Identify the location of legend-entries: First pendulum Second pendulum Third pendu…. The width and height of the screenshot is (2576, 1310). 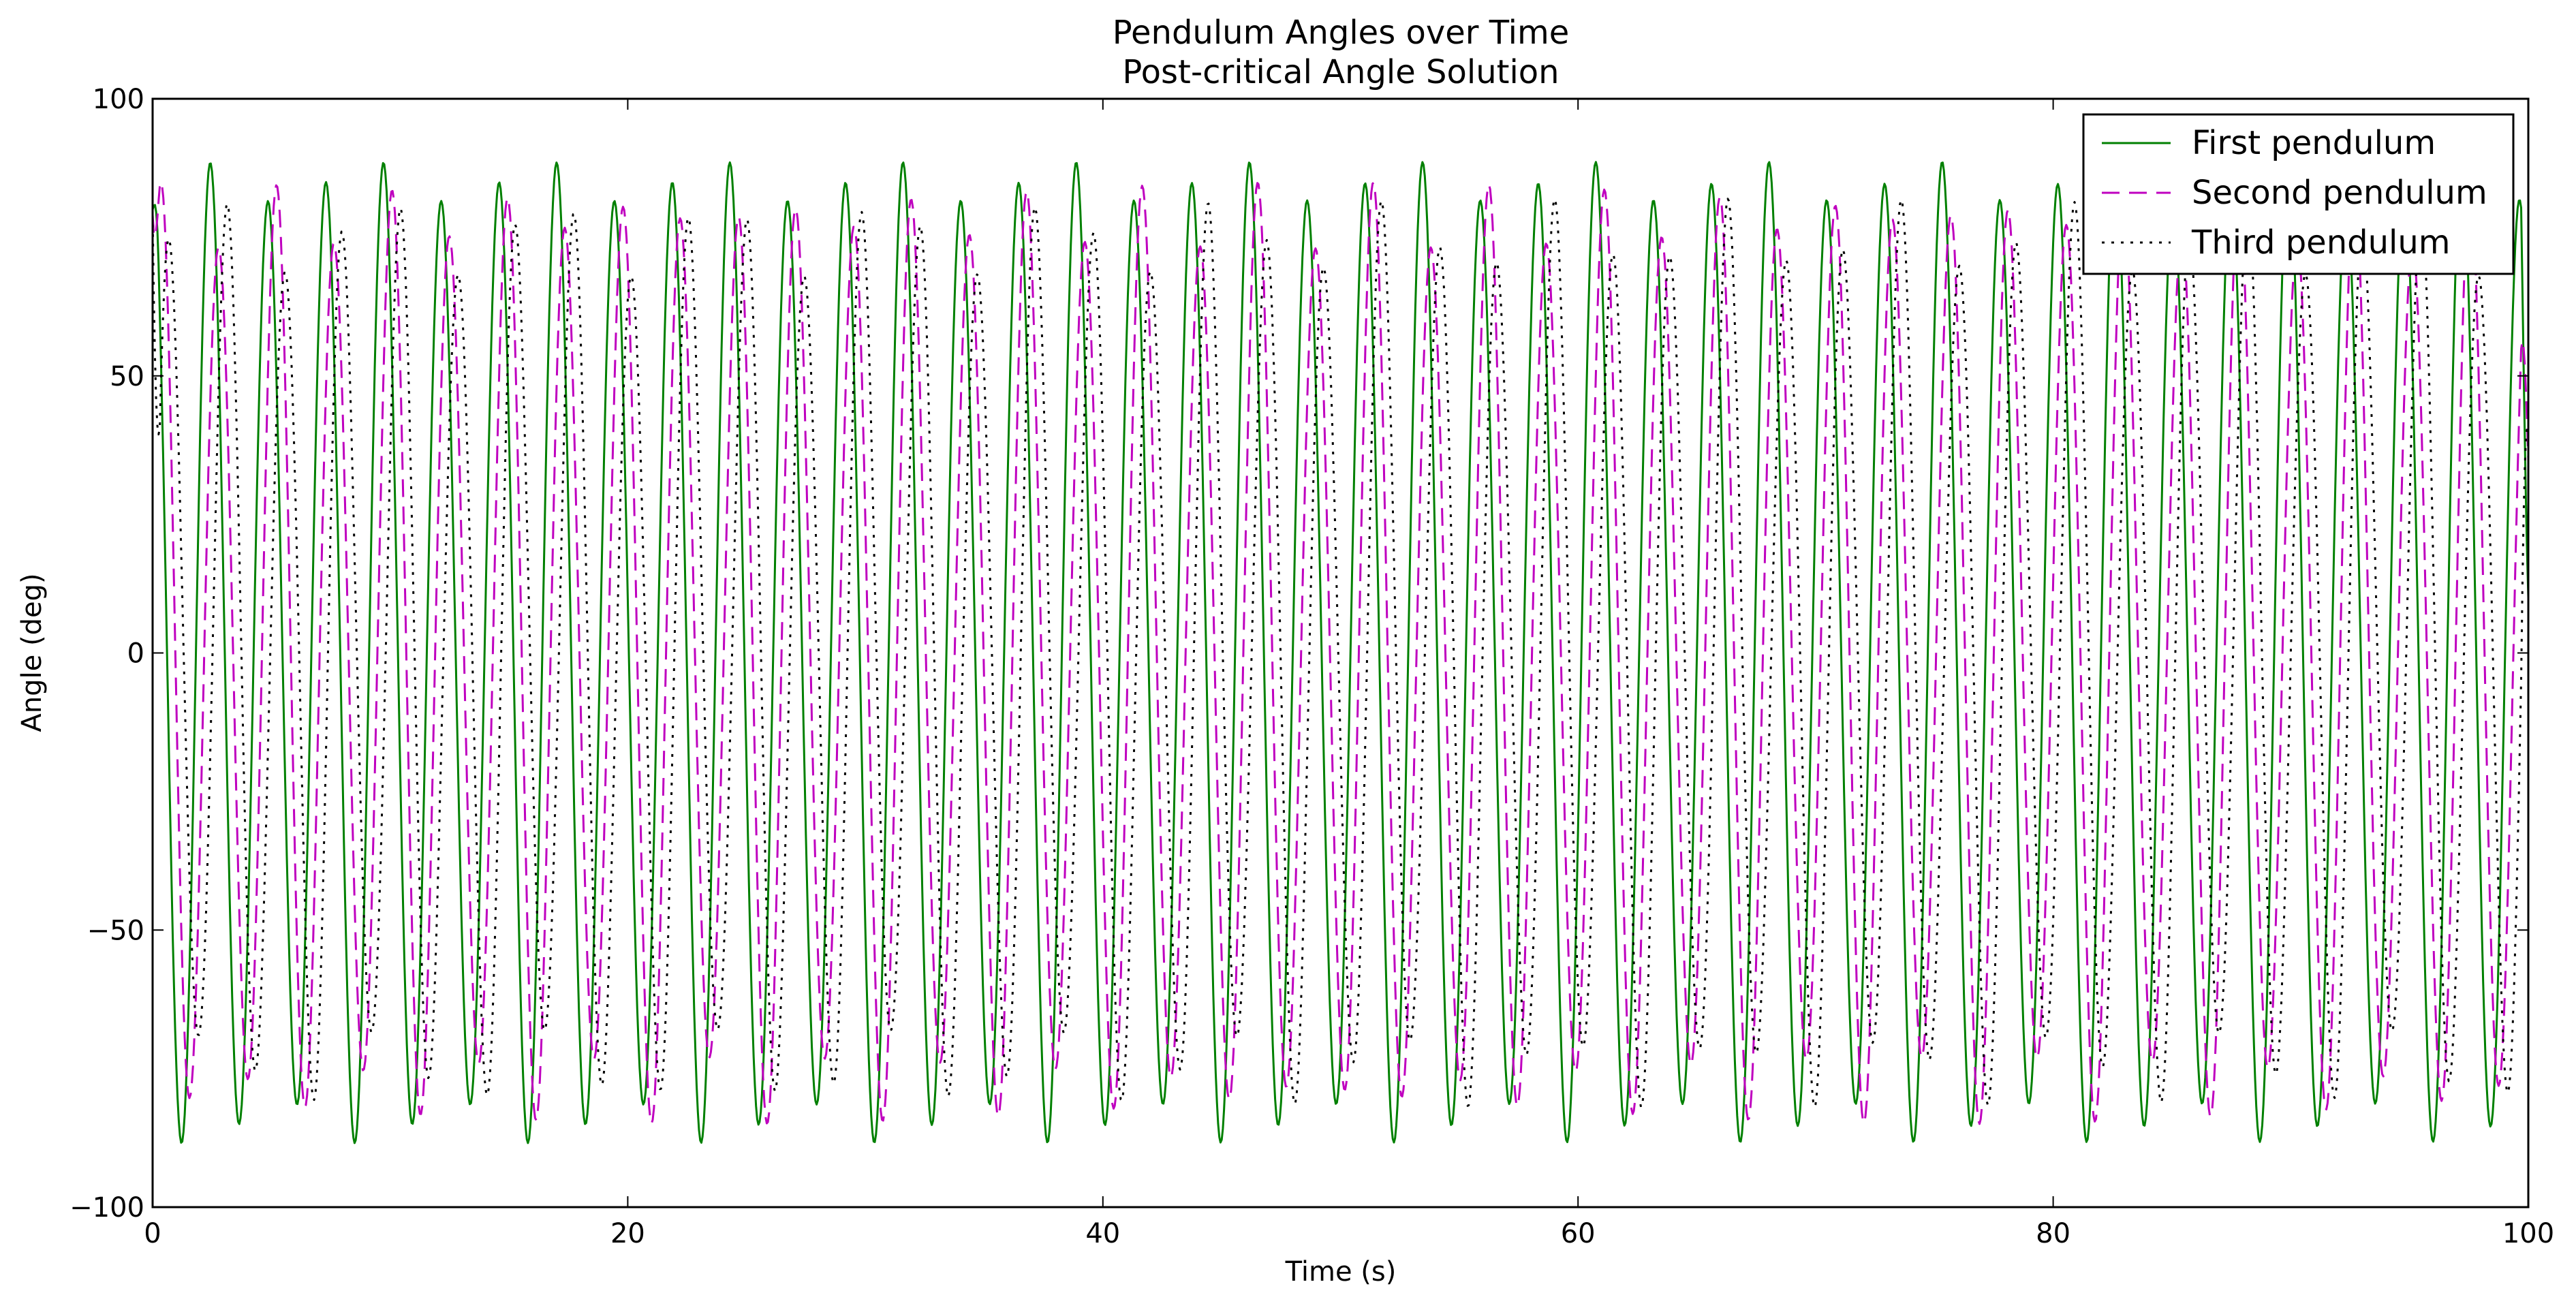
(2294, 193).